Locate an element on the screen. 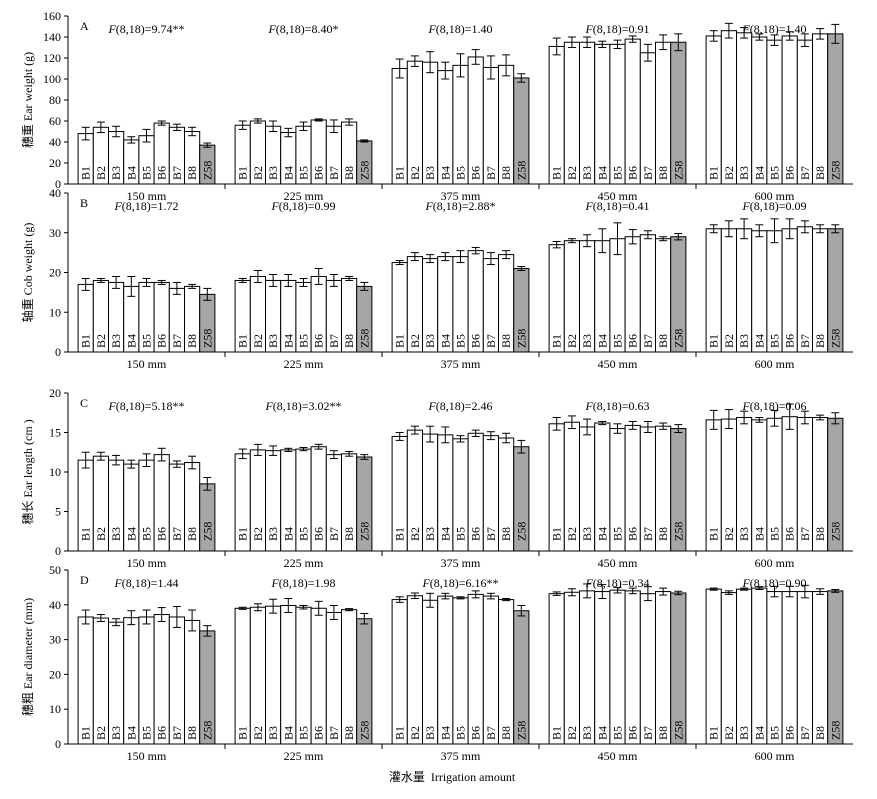 The width and height of the screenshot is (877, 799). bar-group: F(8,18)=1.44 150 mm B1 B2 B3 B4 B5 B6 B7 B8 Z58 is located at coordinates (146, 669).